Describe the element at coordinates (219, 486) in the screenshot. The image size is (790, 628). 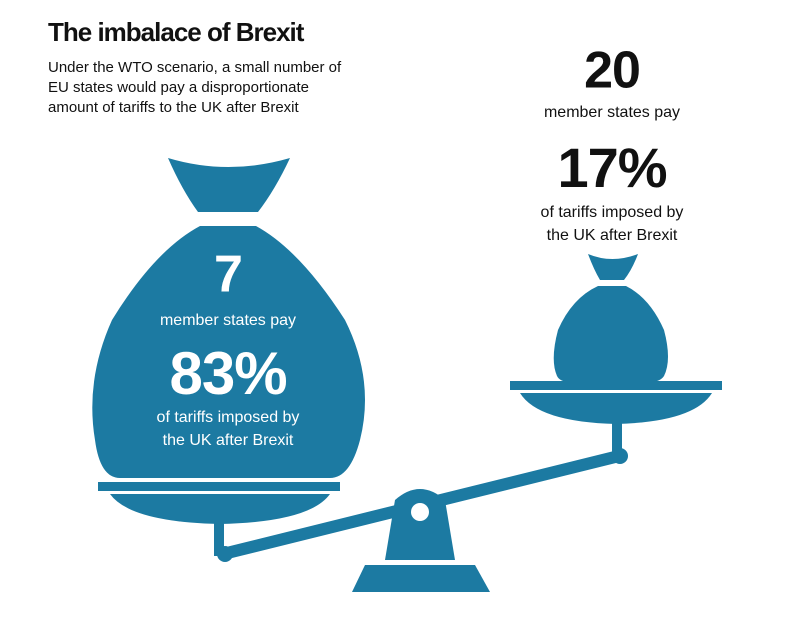
I see `left-pan-rim` at that location.